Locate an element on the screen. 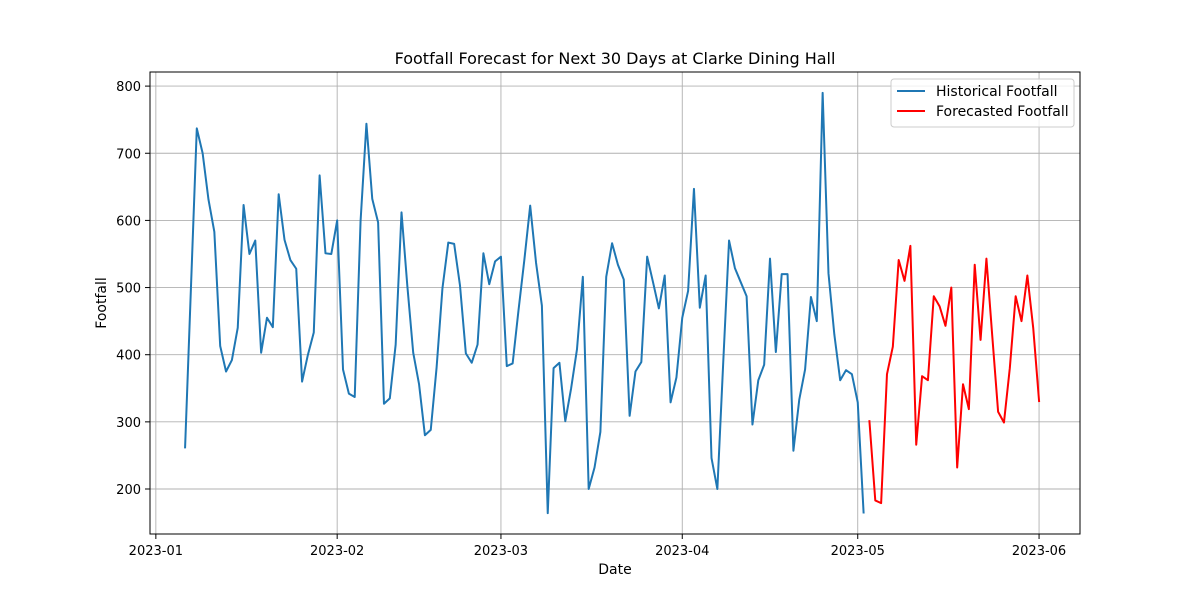  y-tick-label: 400 is located at coordinates (128, 356).